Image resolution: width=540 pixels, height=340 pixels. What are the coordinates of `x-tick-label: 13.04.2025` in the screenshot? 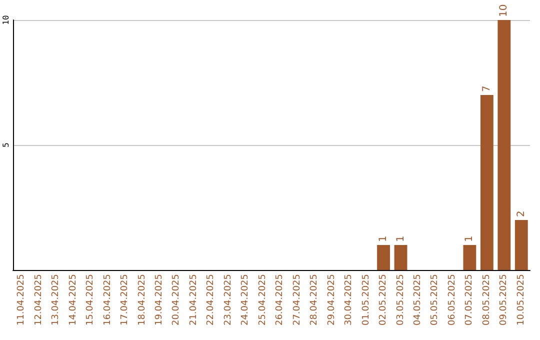 It's located at (56, 300).